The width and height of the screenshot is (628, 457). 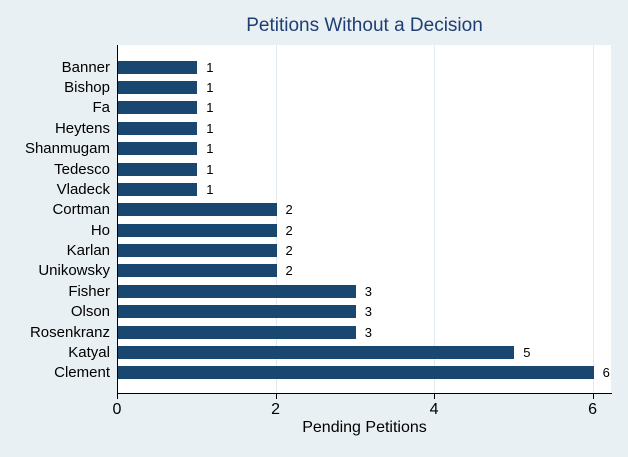 I want to click on bar-row: Fisher 3, so click(x=305, y=291).